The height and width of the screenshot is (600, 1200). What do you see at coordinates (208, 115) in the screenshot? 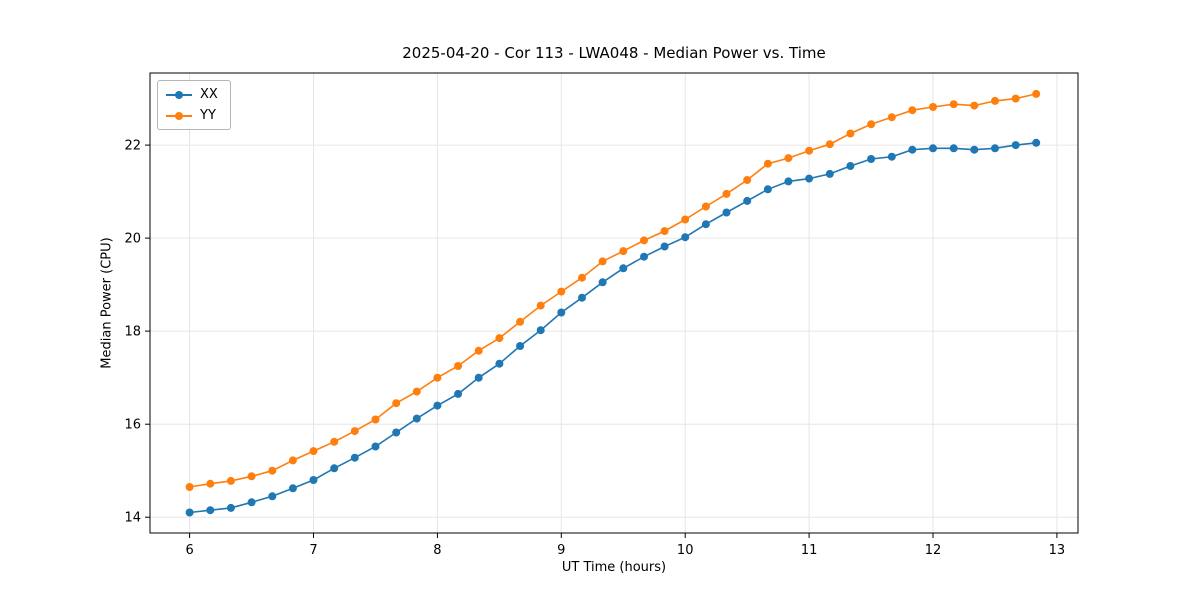
I see `legend-label-yy: YY` at bounding box center [208, 115].